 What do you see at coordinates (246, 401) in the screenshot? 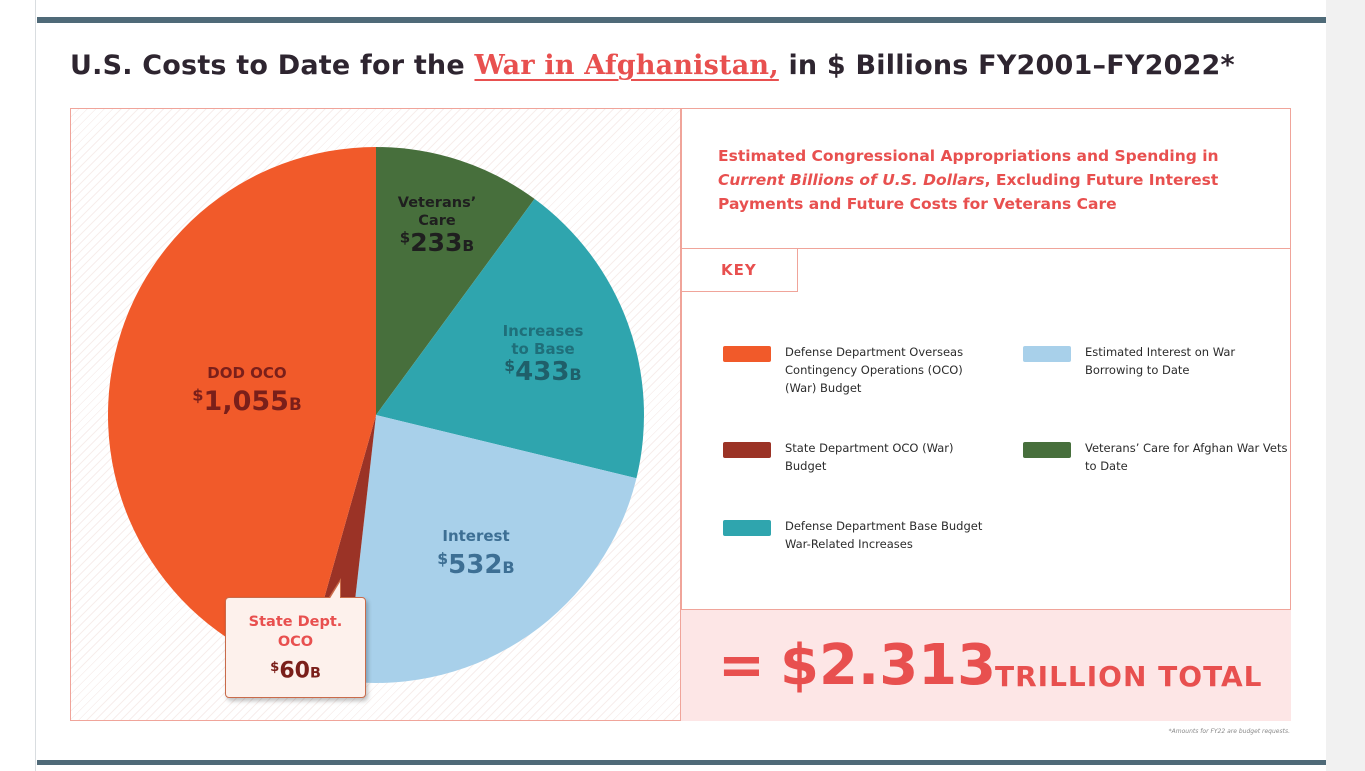
I see `slice-value-dod: $1,055B` at bounding box center [246, 401].